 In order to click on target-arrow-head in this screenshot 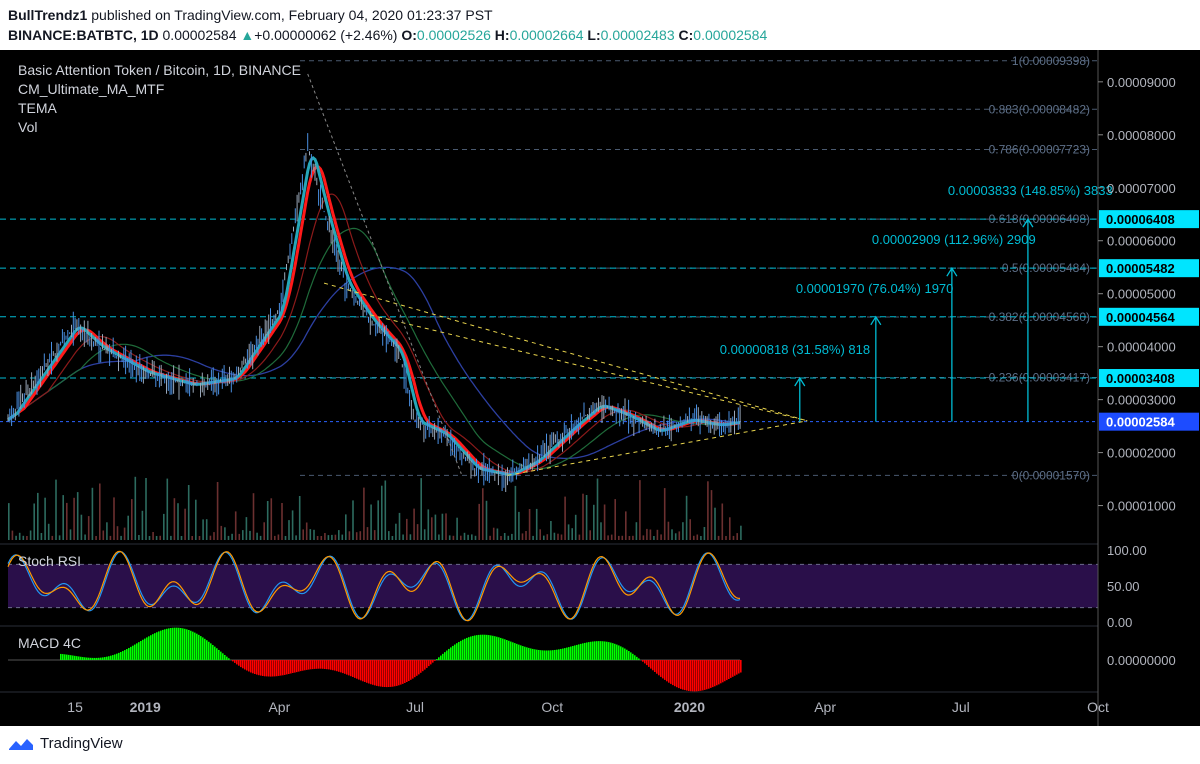, I will do `click(800, 381)`.